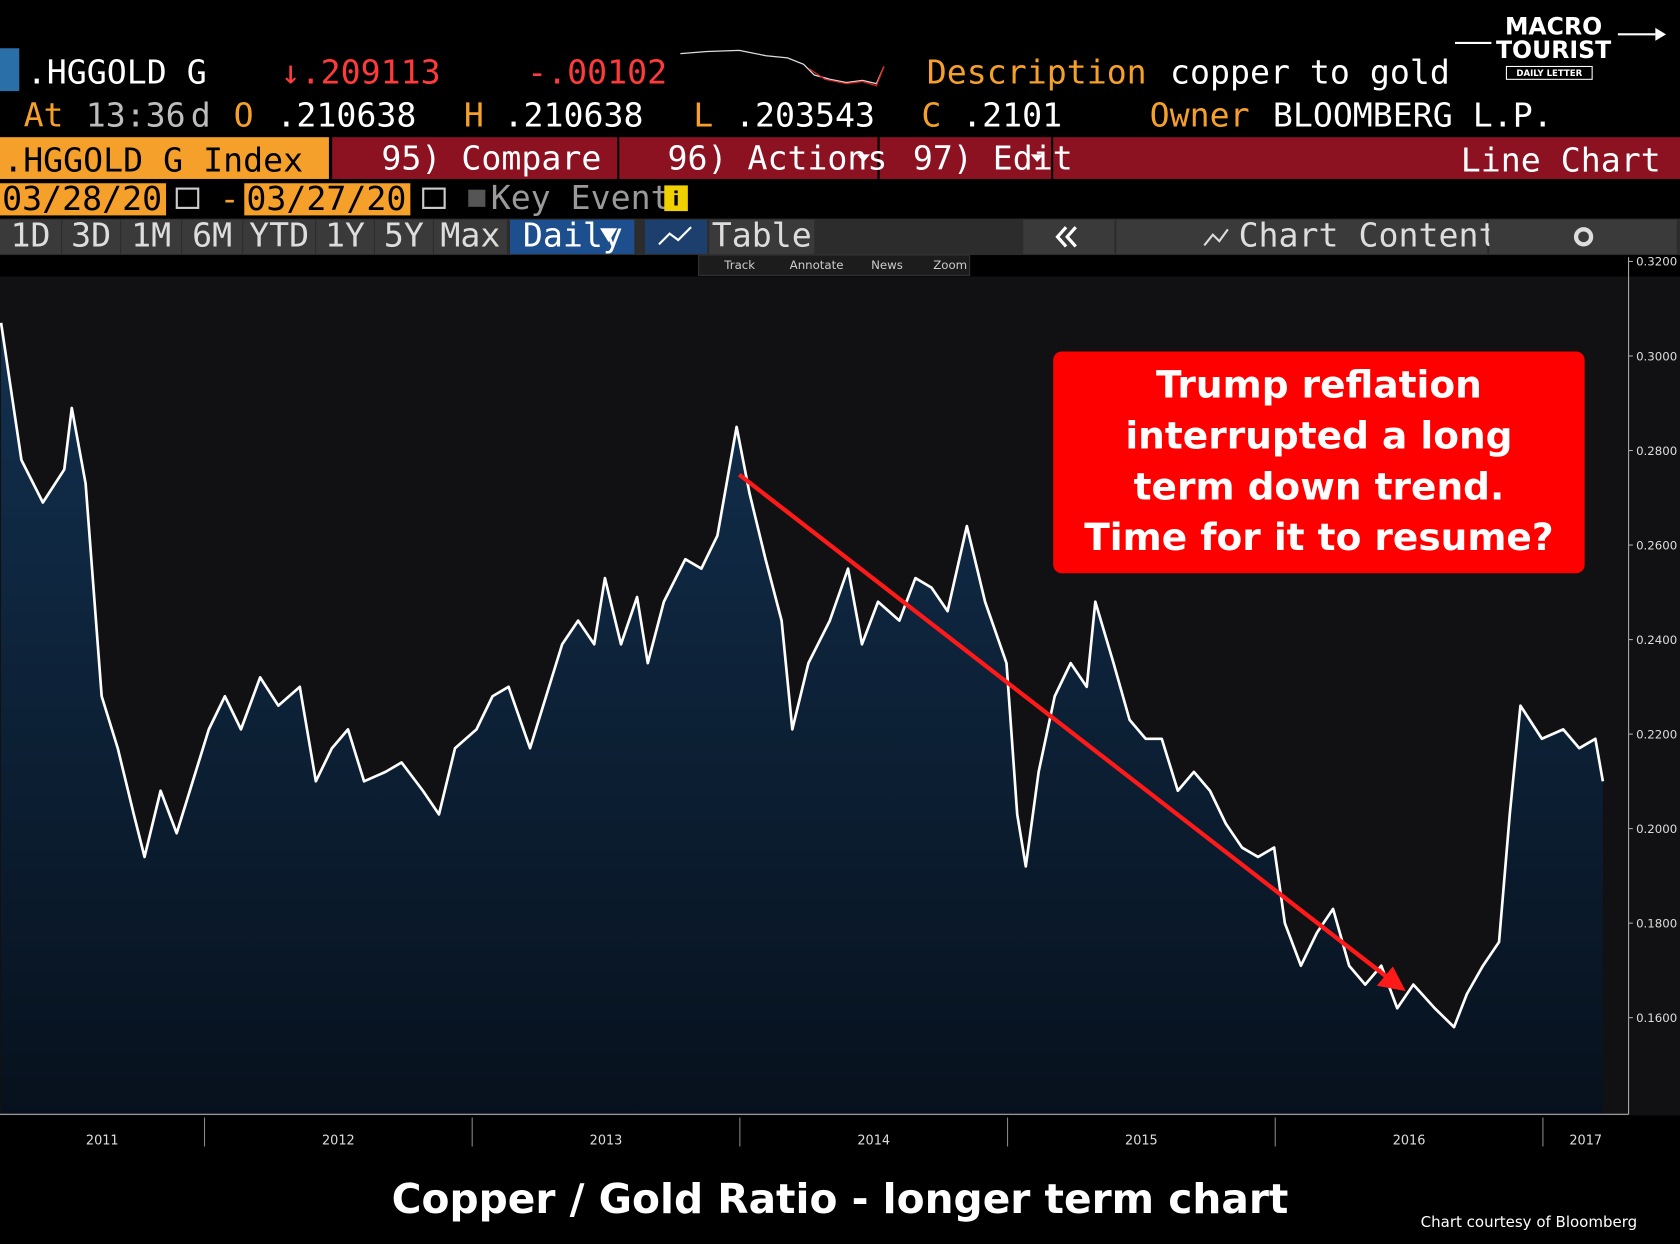  What do you see at coordinates (931, 114) in the screenshot?
I see `close-label: C` at bounding box center [931, 114].